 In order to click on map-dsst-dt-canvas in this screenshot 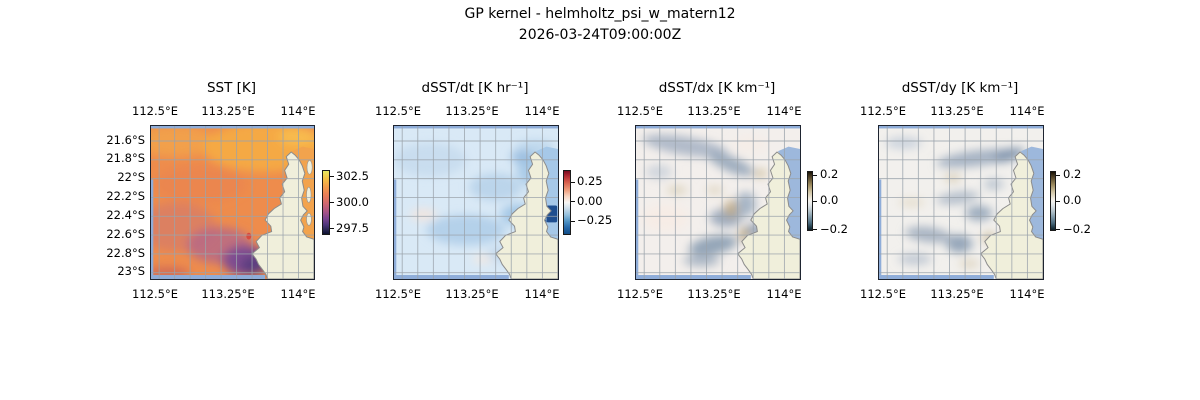, I will do `click(476, 202)`.